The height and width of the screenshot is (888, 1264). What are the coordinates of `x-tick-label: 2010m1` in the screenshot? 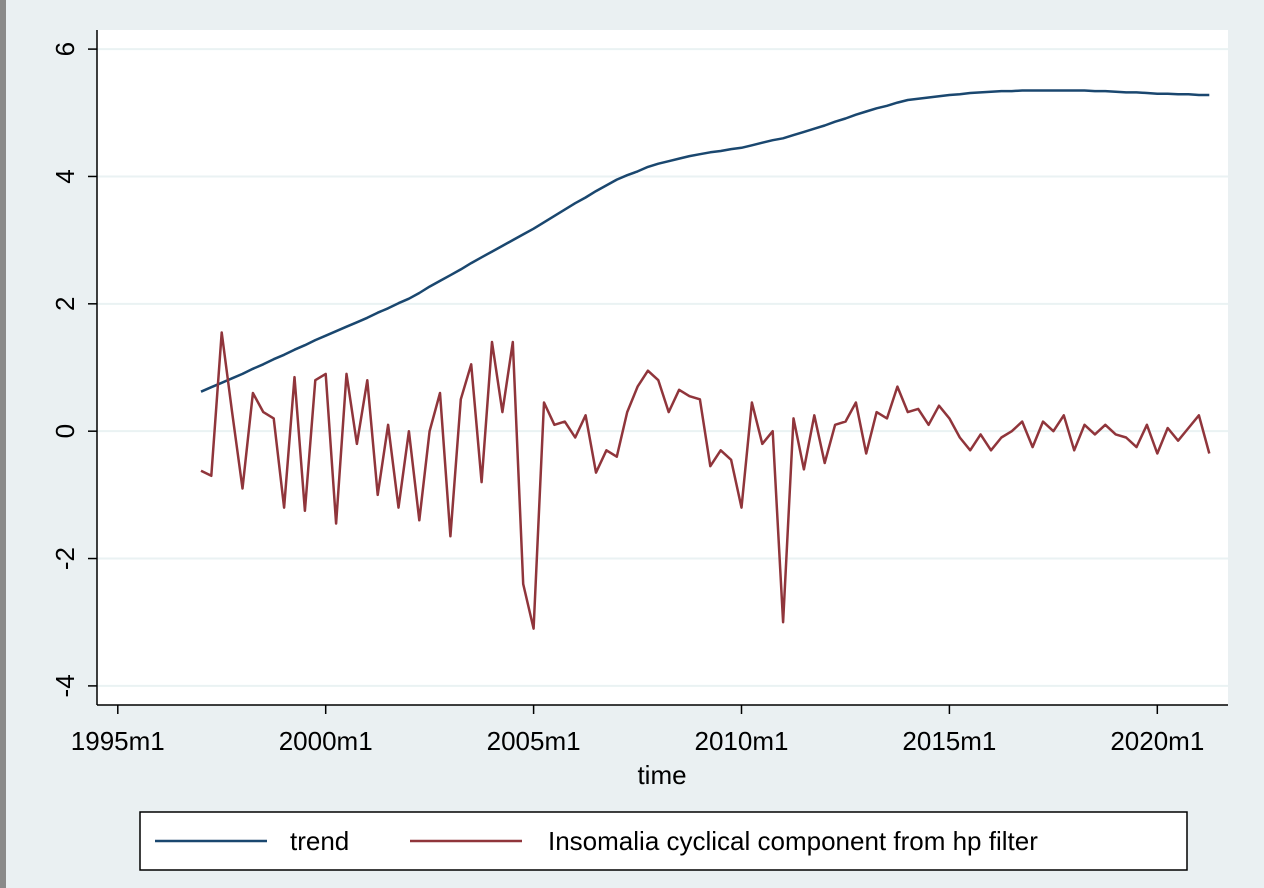 It's located at (742, 741).